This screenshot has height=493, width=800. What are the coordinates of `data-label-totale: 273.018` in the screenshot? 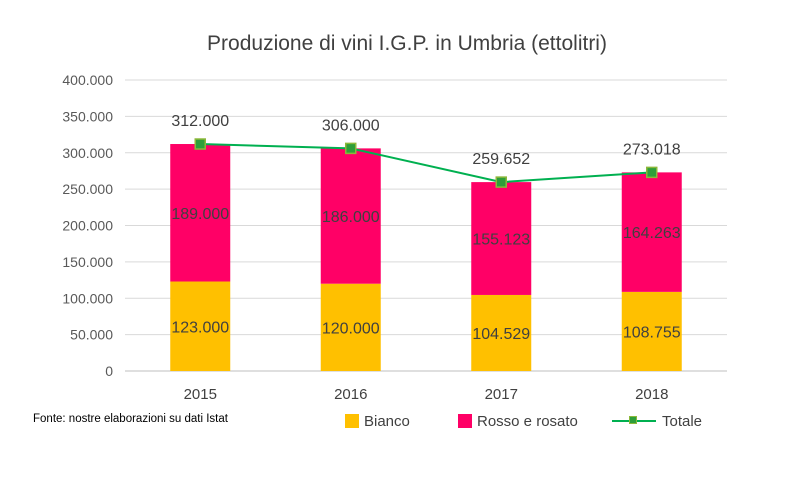 It's located at (652, 149).